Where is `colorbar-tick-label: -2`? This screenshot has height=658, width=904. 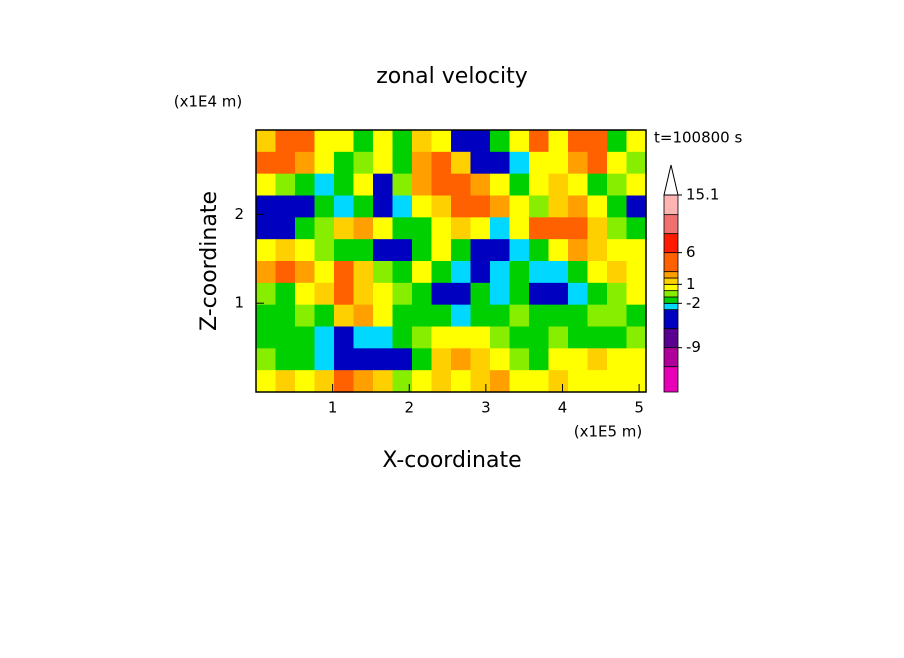
colorbar-tick-label: -2 is located at coordinates (693, 303).